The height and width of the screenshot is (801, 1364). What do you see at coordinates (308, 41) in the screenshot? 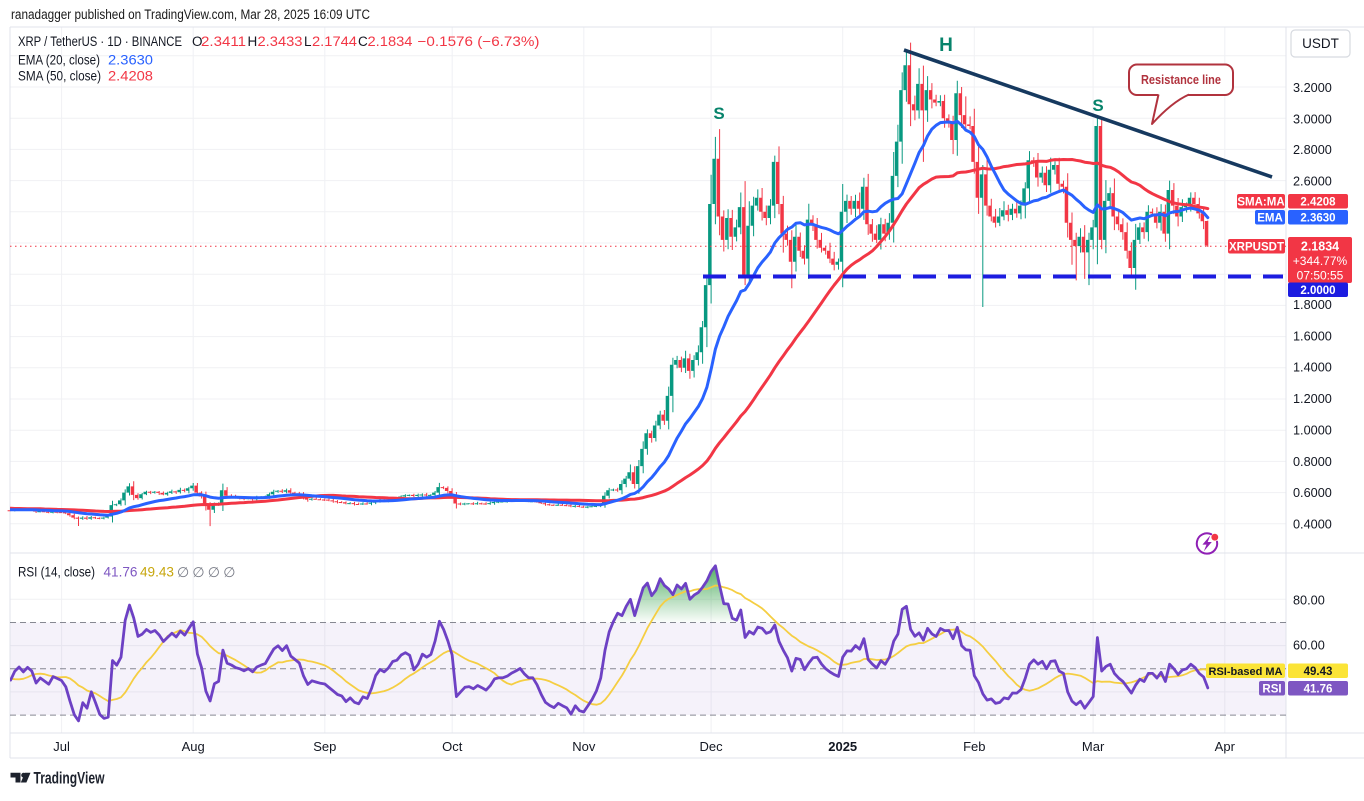
I see `svg-text: L` at bounding box center [308, 41].